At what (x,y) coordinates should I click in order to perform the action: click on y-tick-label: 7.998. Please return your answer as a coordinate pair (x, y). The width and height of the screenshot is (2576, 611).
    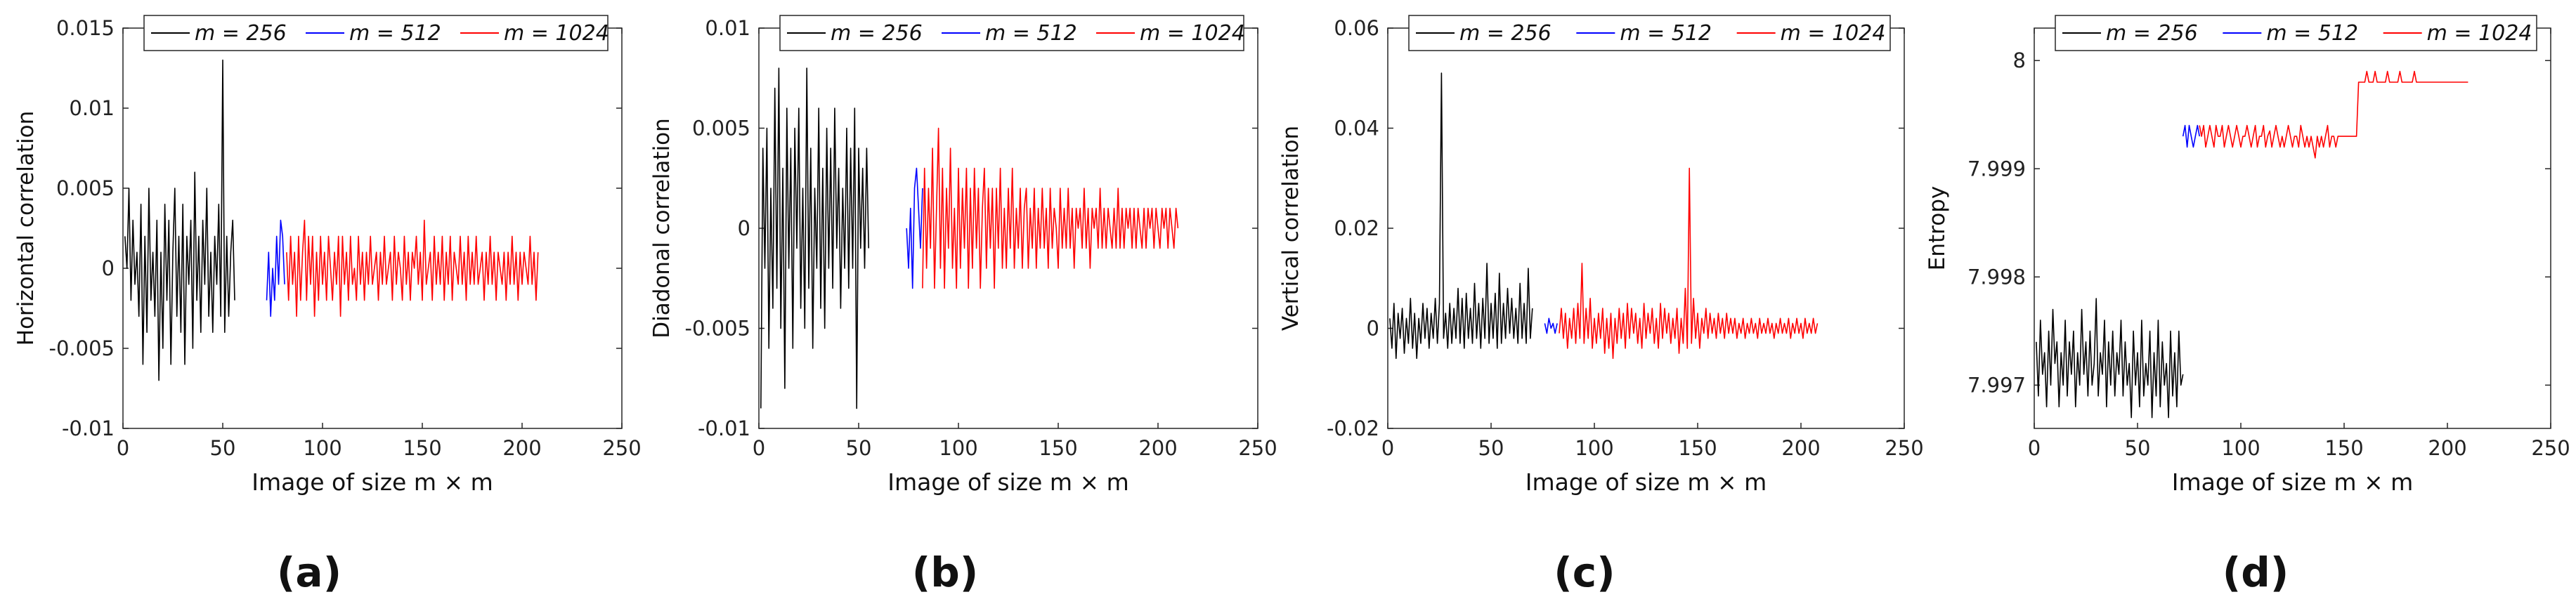
    Looking at the image, I should click on (1996, 277).